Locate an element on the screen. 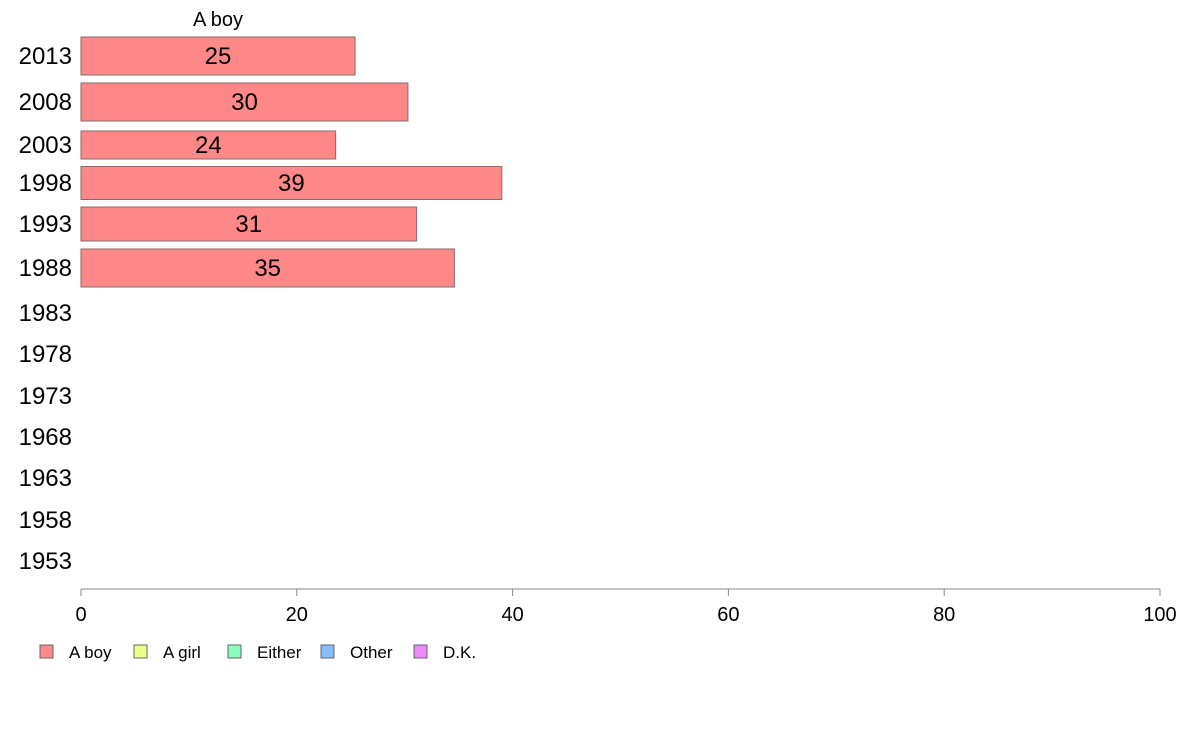 This screenshot has width=1188, height=736. x-tick-label-40: 40 is located at coordinates (512, 615).